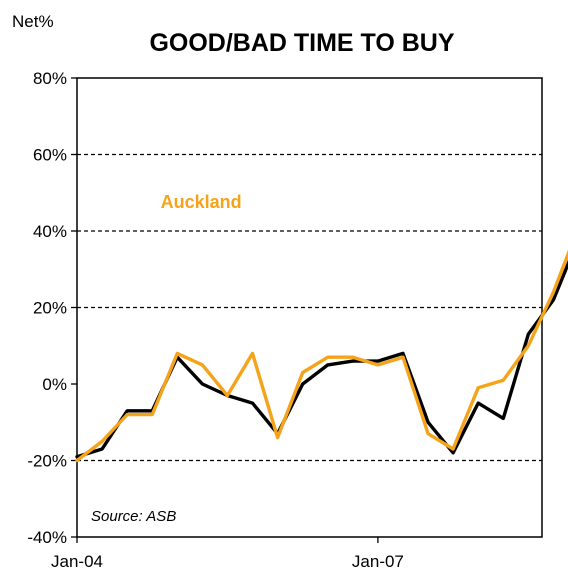  I want to click on y-tick-label: 20%, so click(50, 308).